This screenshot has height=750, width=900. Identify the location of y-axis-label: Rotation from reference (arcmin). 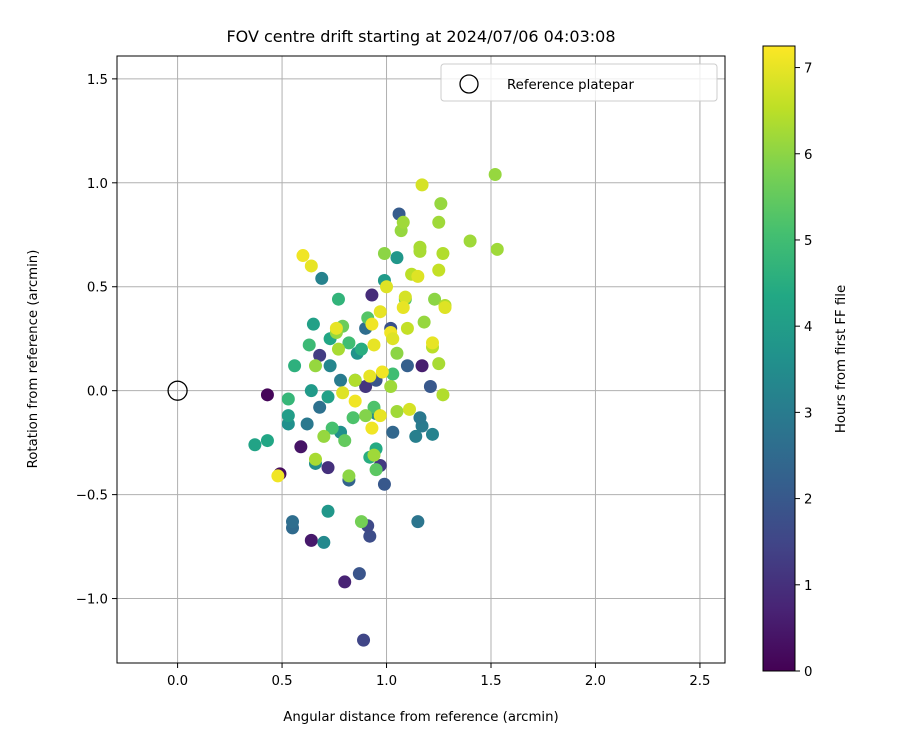
(33, 359).